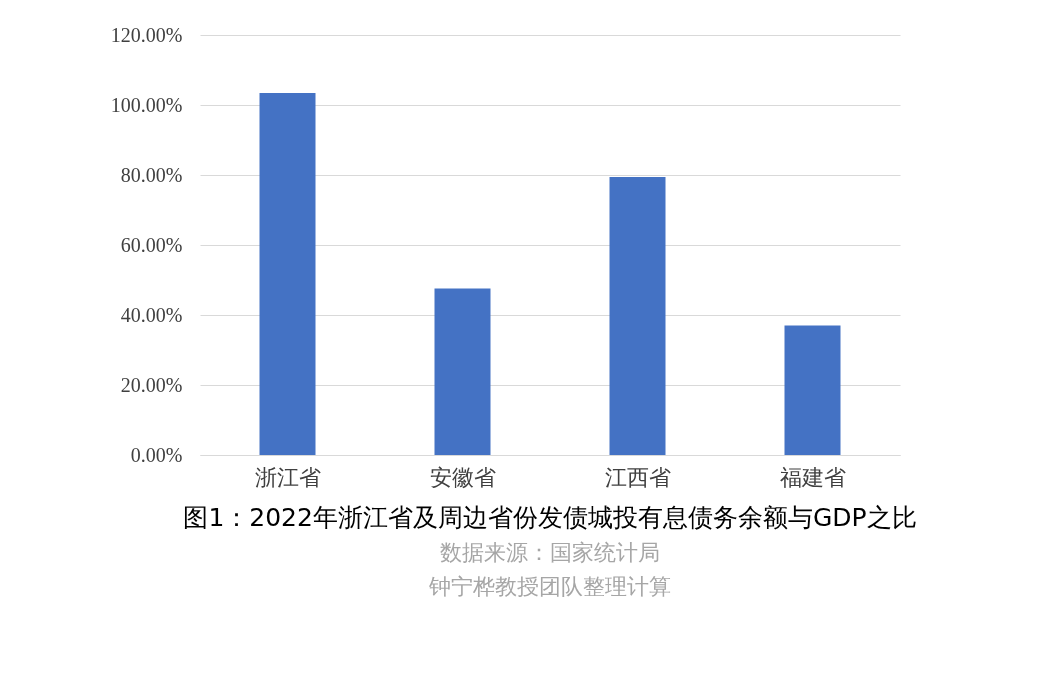 The height and width of the screenshot is (700, 1054). What do you see at coordinates (151, 314) in the screenshot?
I see `y-tick-label: 40.00%` at bounding box center [151, 314].